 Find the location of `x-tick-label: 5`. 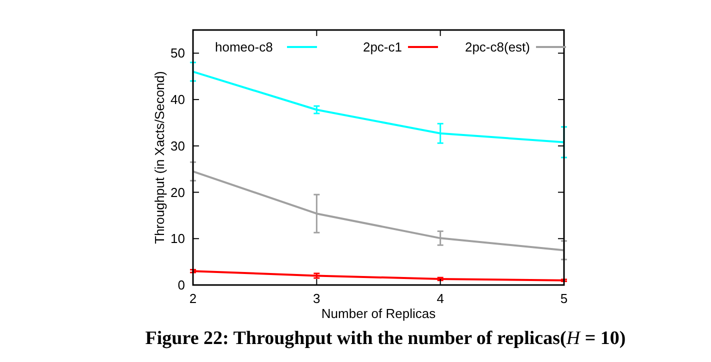

x-tick-label: 5 is located at coordinates (564, 298).